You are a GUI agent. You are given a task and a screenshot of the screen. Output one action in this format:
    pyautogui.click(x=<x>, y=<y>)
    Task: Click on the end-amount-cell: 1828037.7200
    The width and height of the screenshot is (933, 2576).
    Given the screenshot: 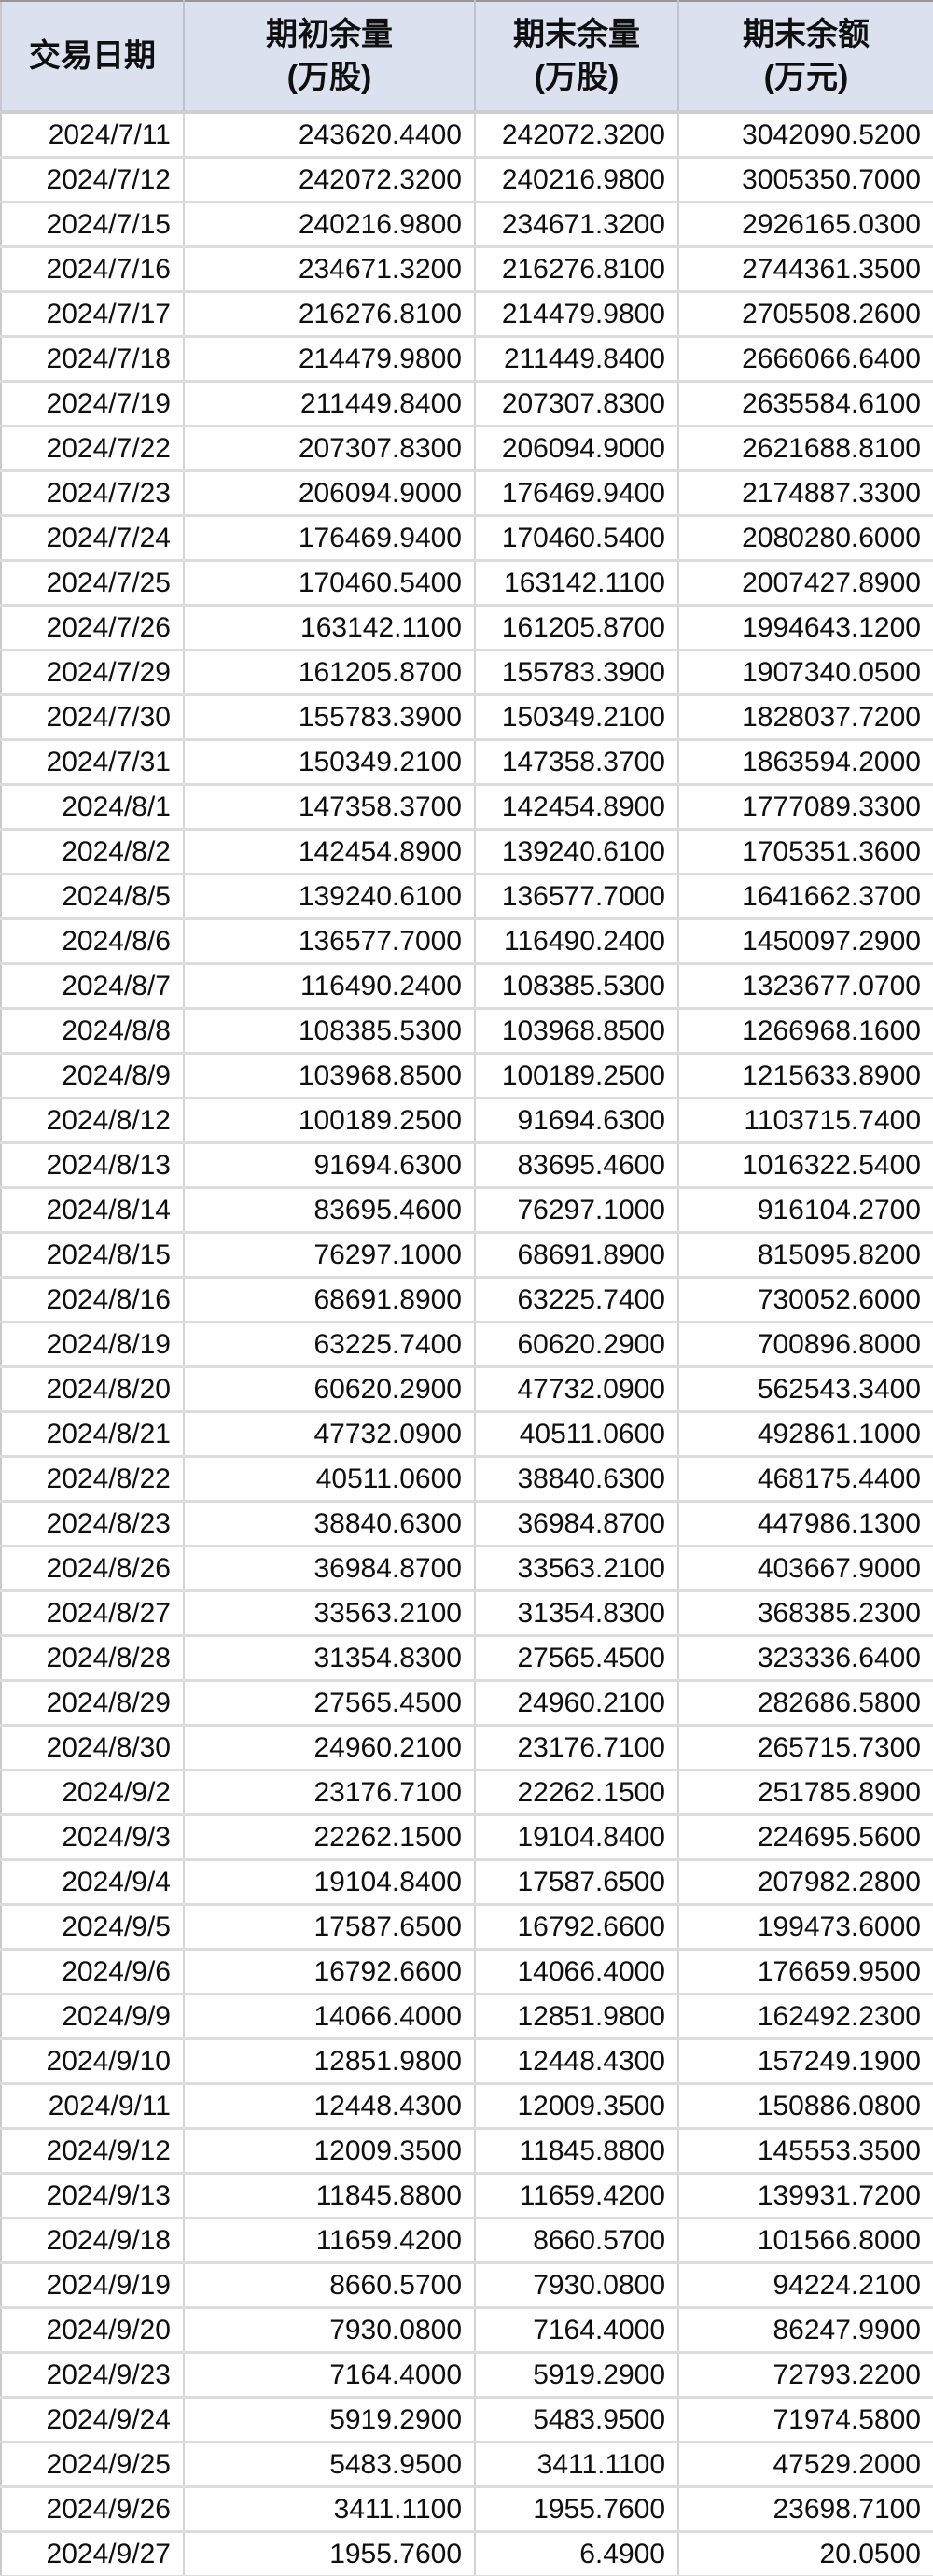 What is the action you would take?
    pyautogui.click(x=806, y=717)
    